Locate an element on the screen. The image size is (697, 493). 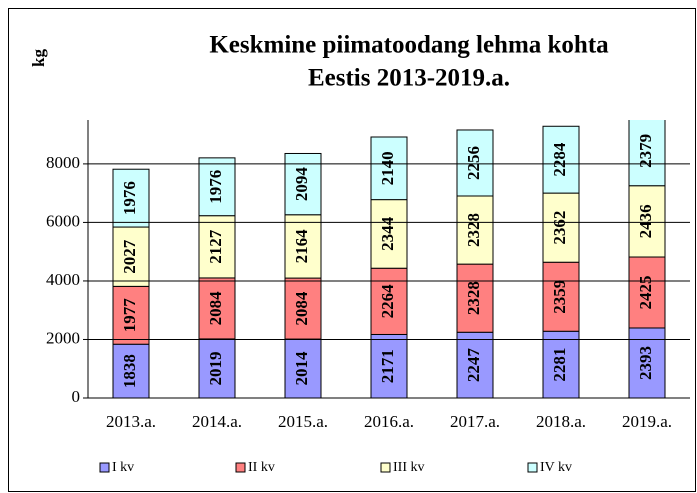
y-tick-label: 8000 is located at coordinates (63, 162).